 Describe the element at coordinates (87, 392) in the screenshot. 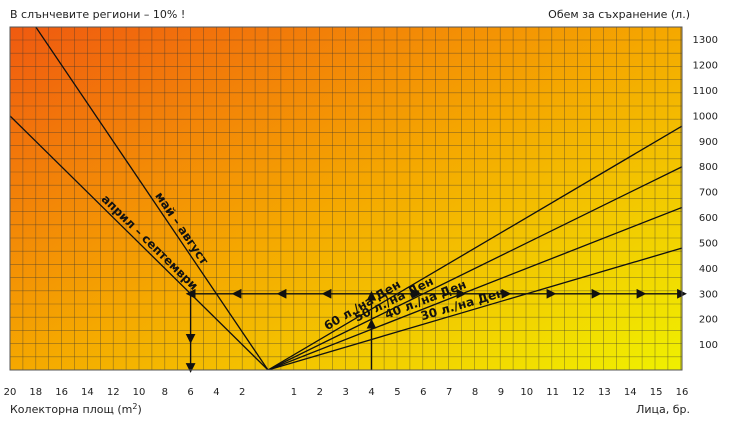

I see `tick-label-collector-area: 14` at that location.